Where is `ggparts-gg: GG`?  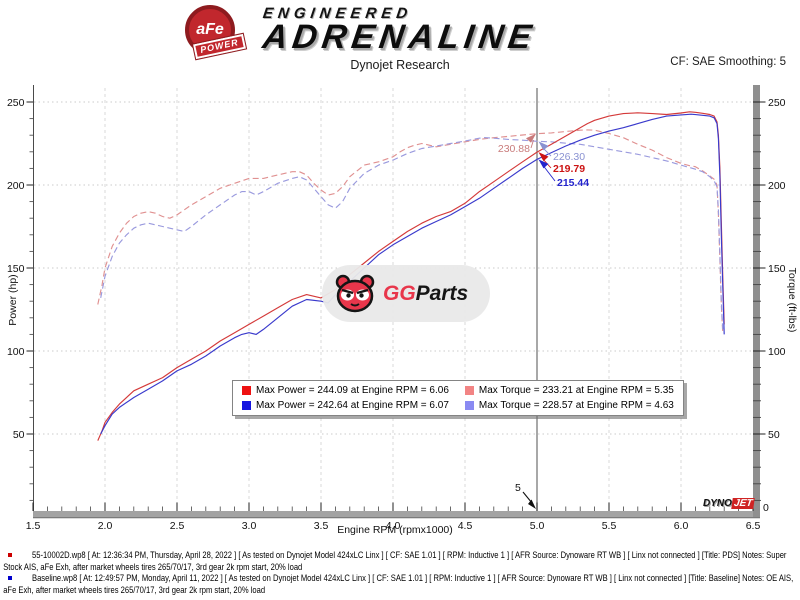 ggparts-gg: GG is located at coordinates (399, 293).